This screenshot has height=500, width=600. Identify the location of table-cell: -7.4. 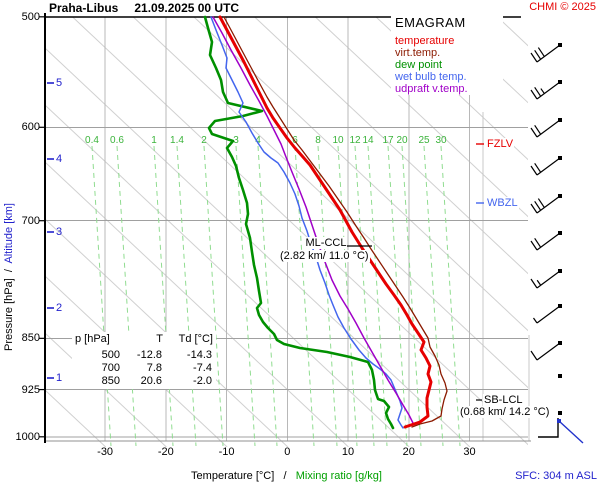
(202, 368).